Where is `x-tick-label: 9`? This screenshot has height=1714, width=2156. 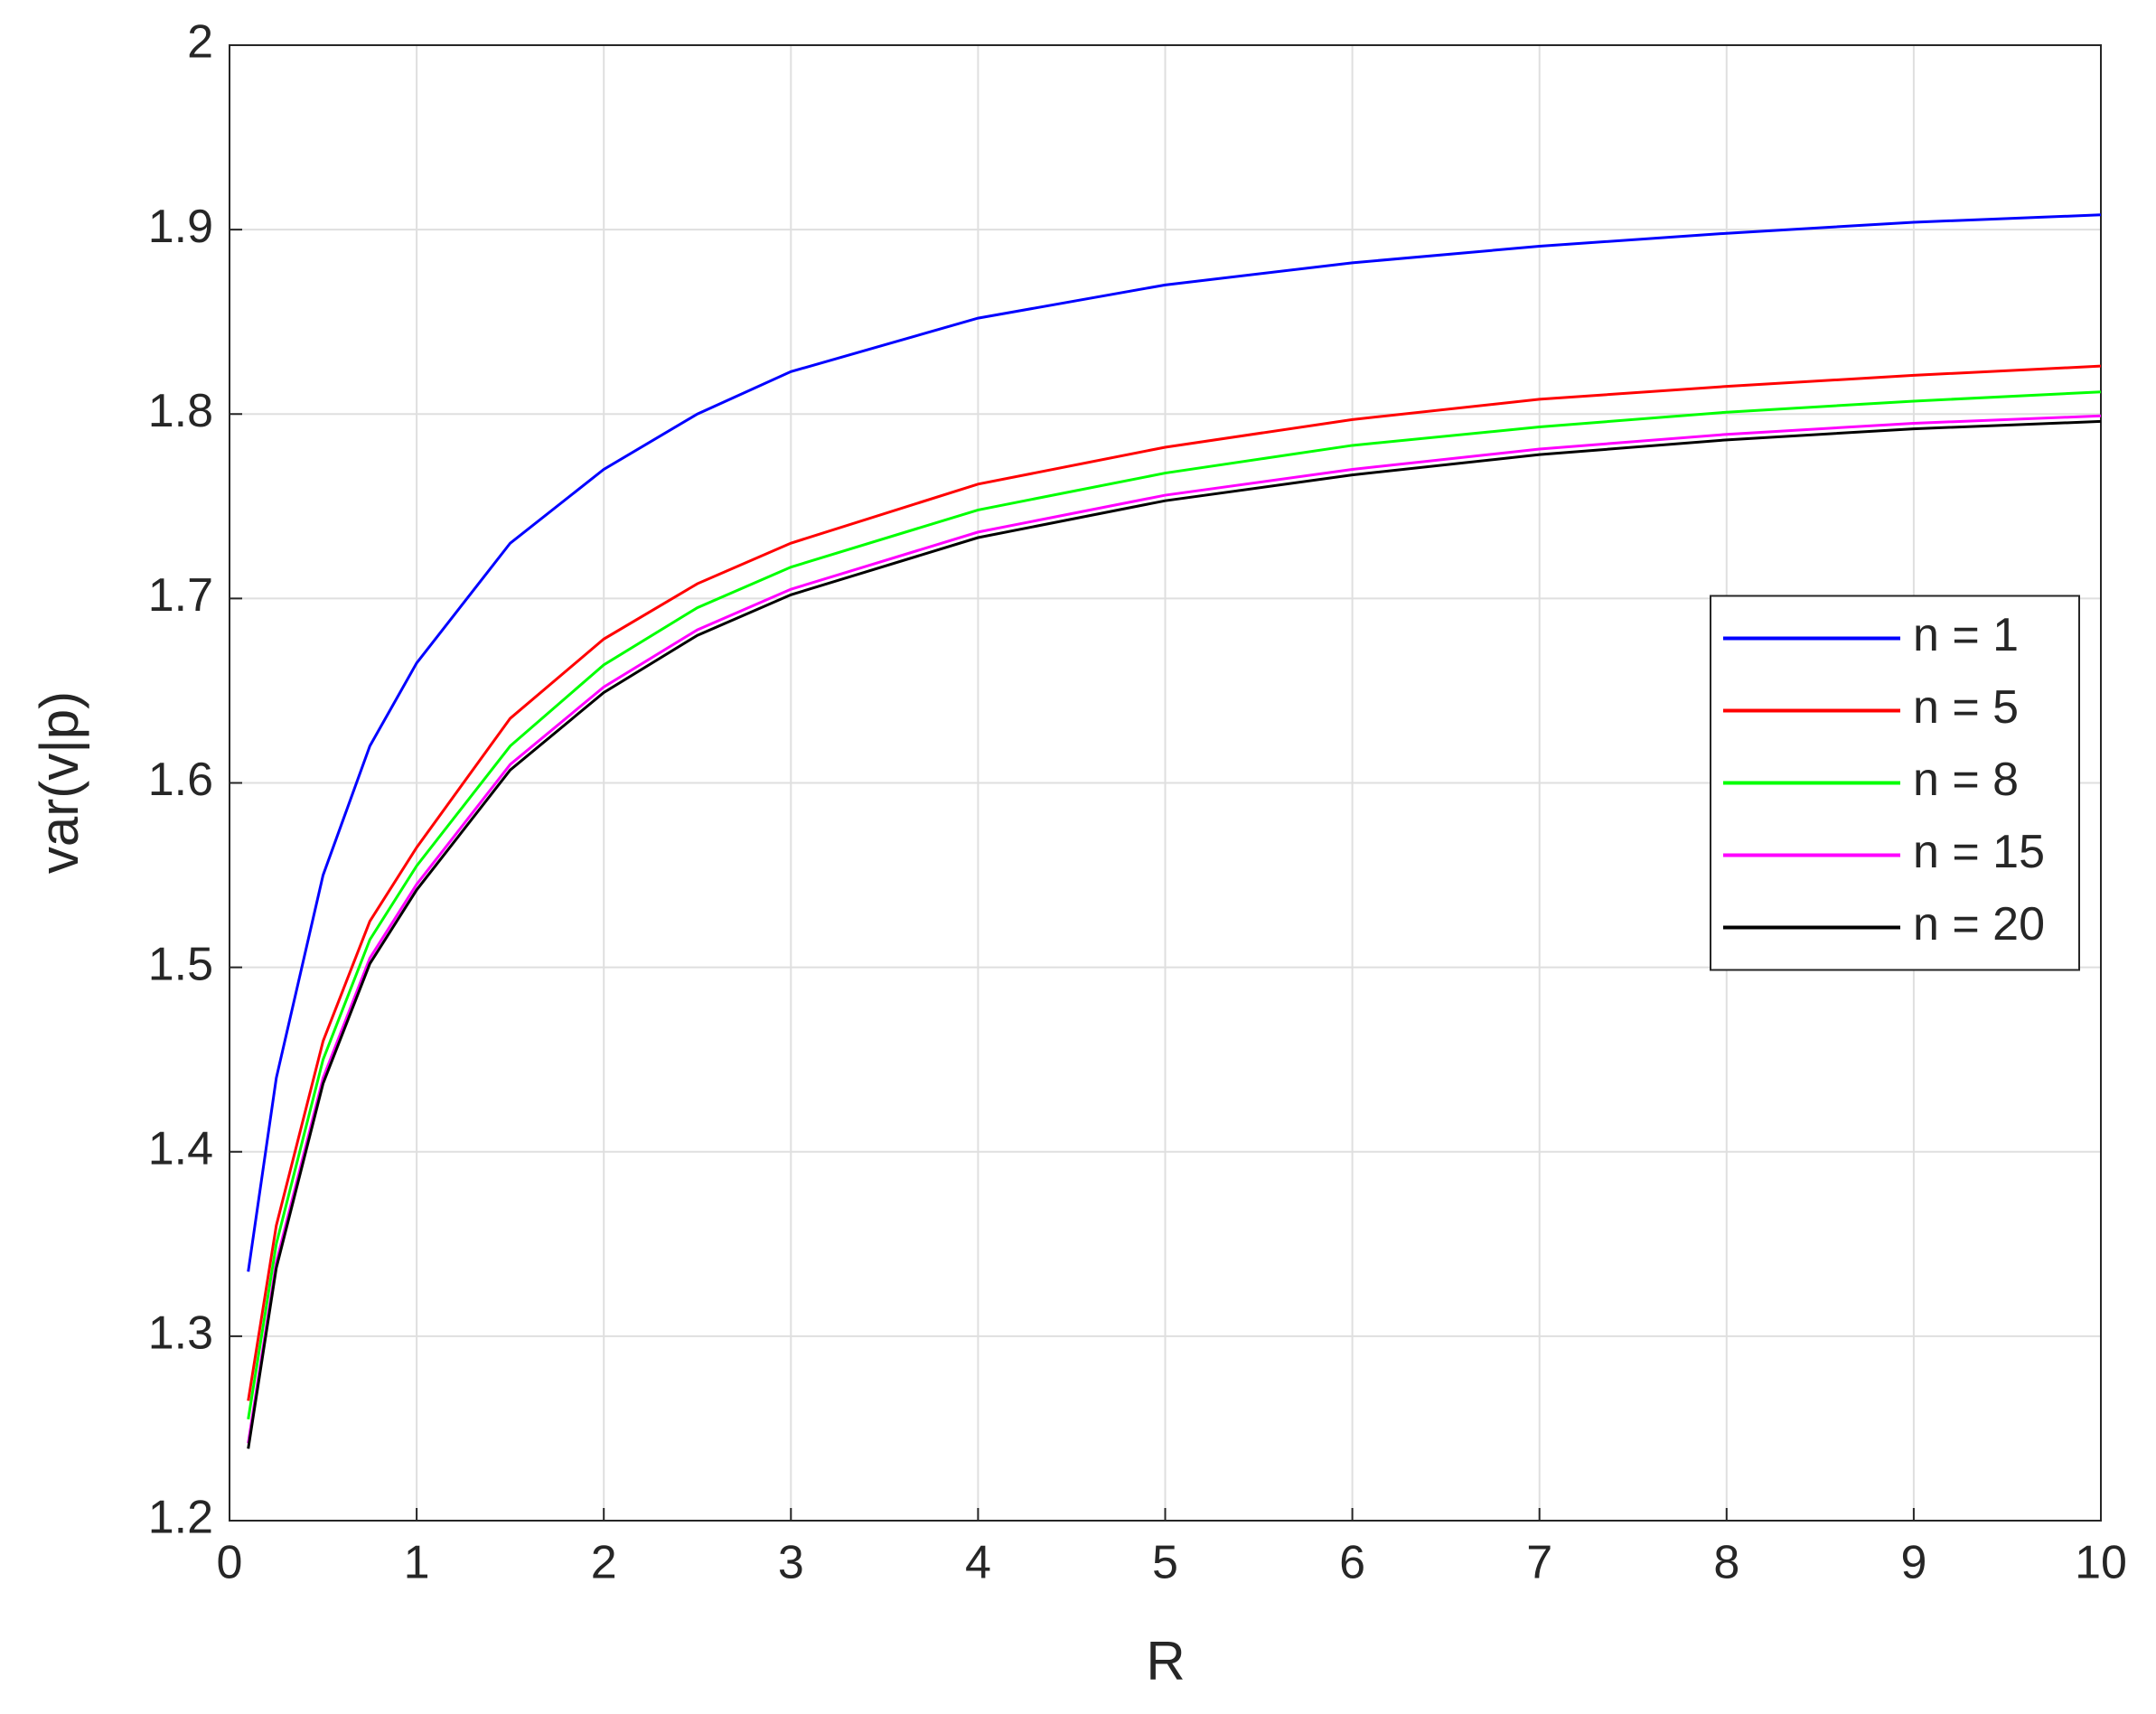 x-tick-label: 9 is located at coordinates (1913, 1563).